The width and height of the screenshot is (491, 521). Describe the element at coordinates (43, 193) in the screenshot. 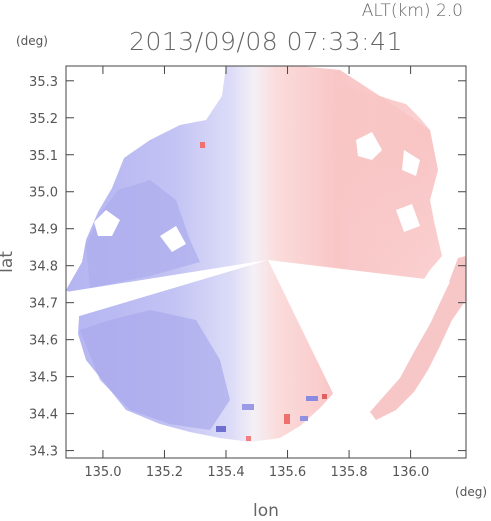

I see `y-tick-label: 35.0` at that location.